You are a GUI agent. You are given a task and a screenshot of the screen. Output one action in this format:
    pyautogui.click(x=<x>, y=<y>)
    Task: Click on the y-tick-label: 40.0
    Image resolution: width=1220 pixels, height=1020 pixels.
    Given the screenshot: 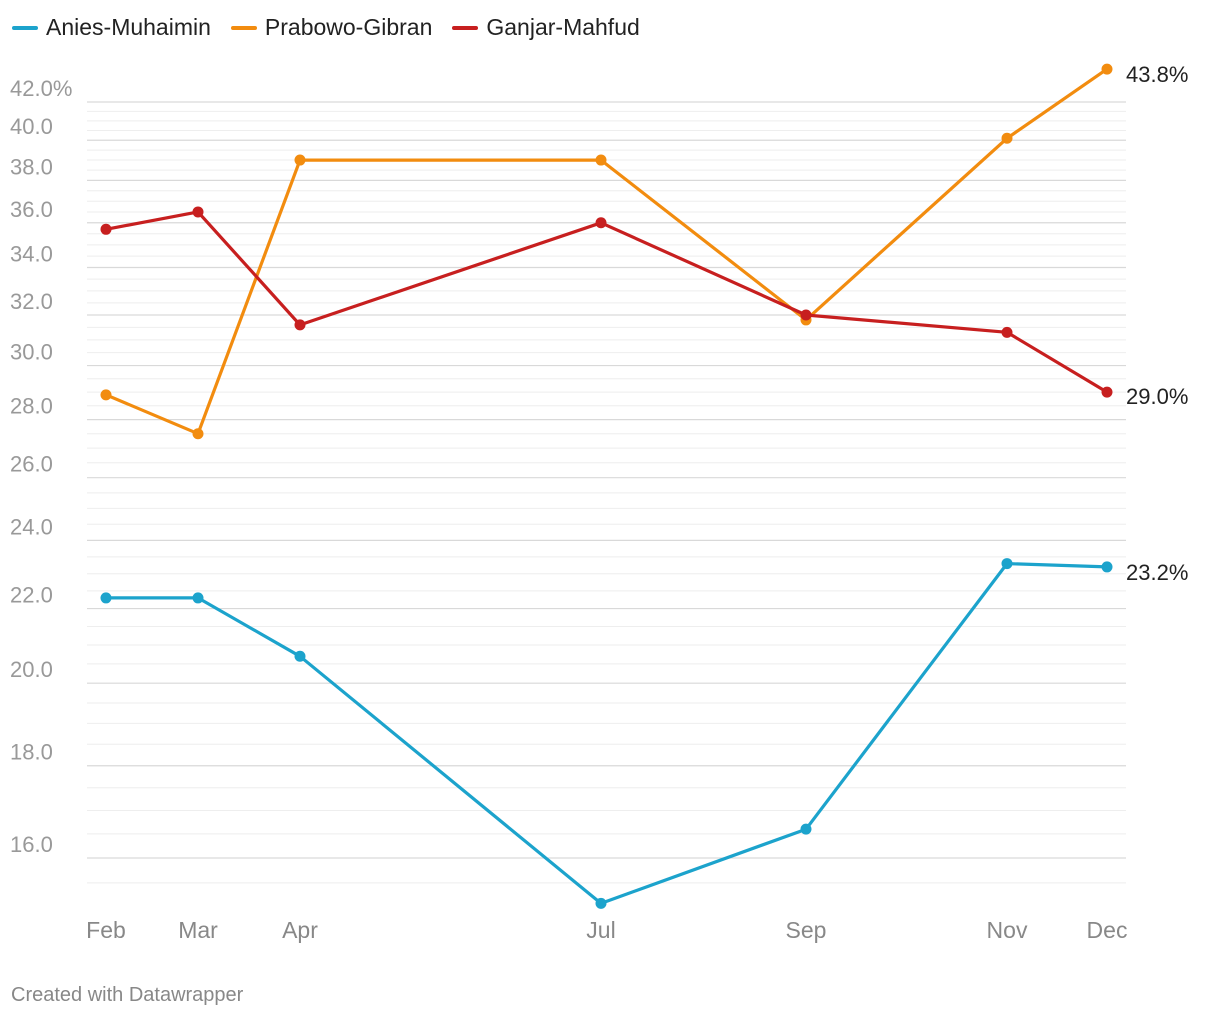 What is the action you would take?
    pyautogui.click(x=31, y=126)
    